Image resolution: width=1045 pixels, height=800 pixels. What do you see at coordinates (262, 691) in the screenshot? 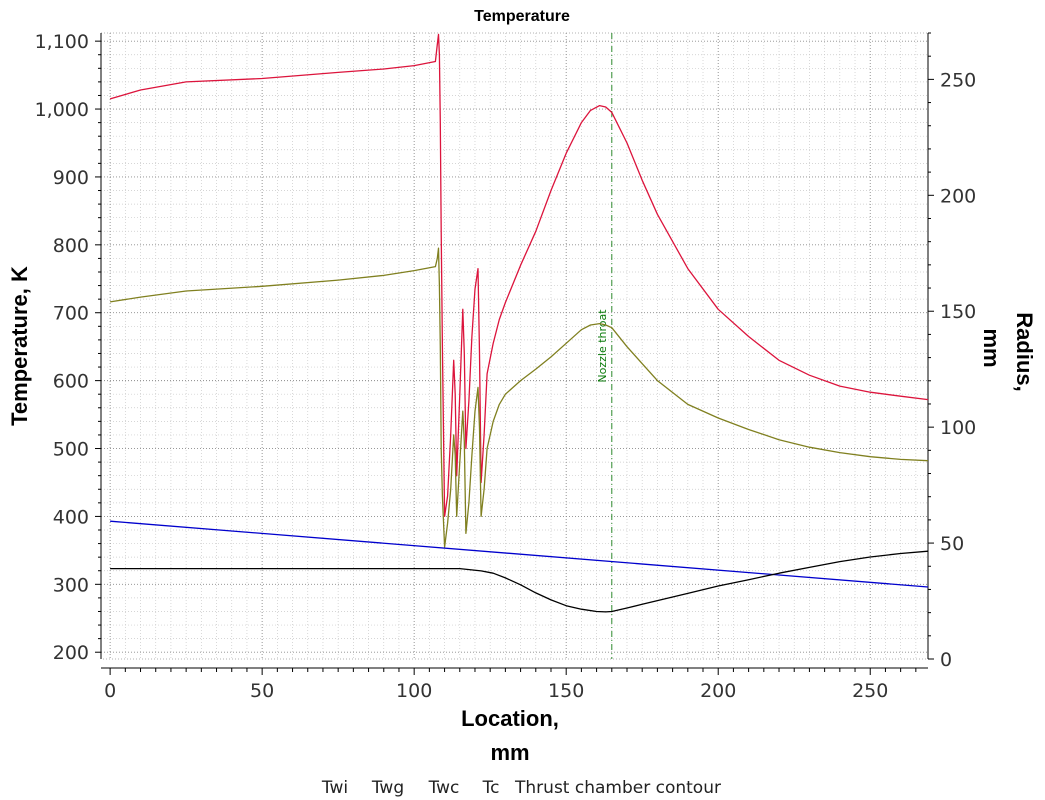
I see `x-tick-label: 50` at bounding box center [262, 691].